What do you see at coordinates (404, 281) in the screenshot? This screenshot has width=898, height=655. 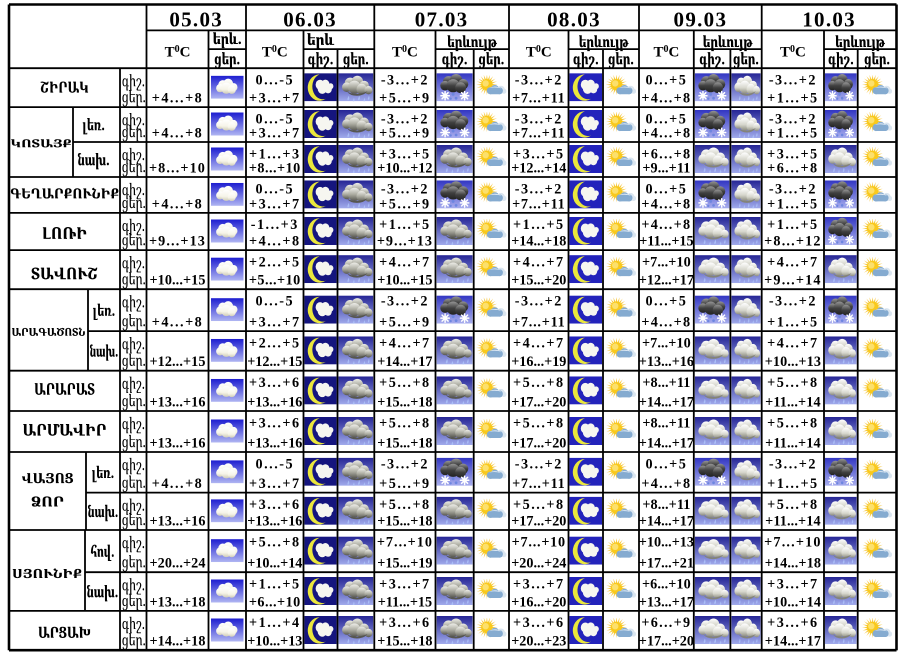 I see `svg-text: +10...+15` at bounding box center [404, 281].